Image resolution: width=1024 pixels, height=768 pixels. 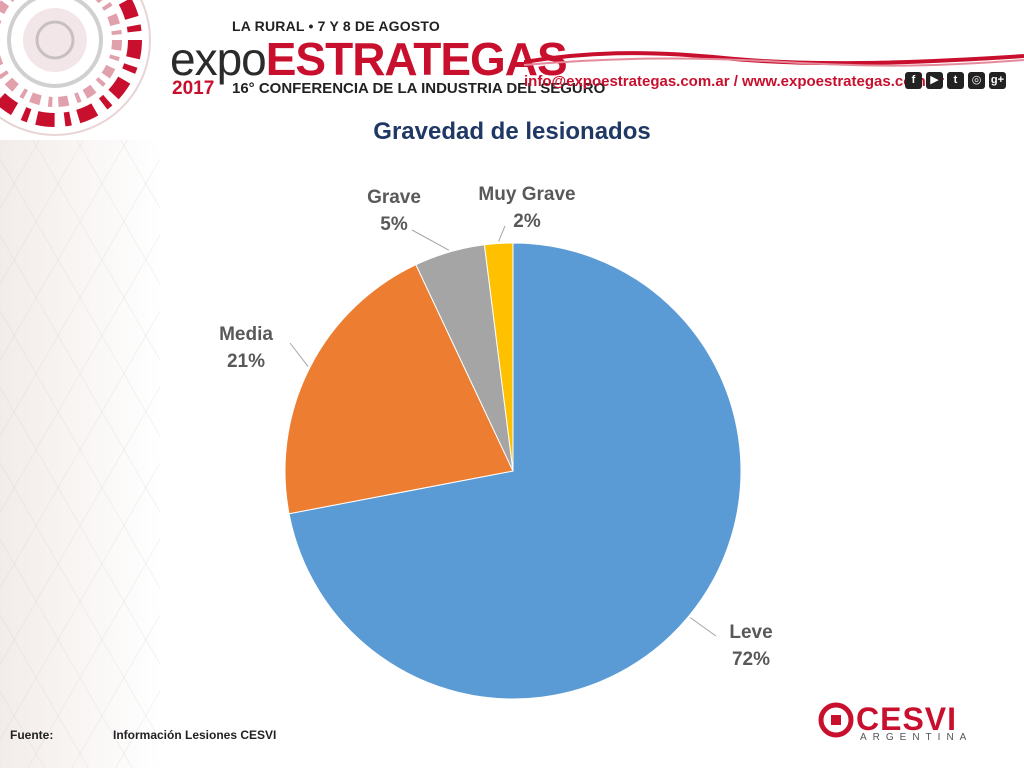 I want to click on pie-slice-media, so click(x=399, y=389).